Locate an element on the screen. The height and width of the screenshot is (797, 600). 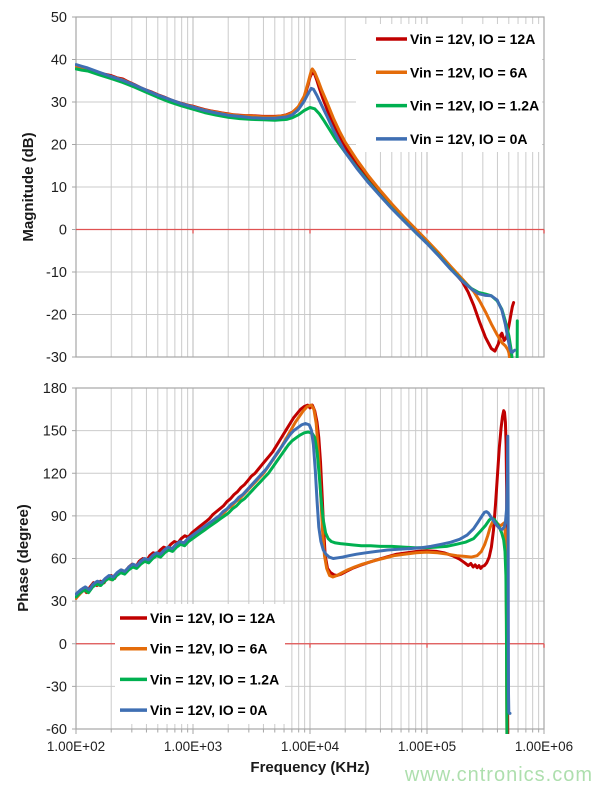
y-tick-label: -60 is located at coordinates (56, 730).